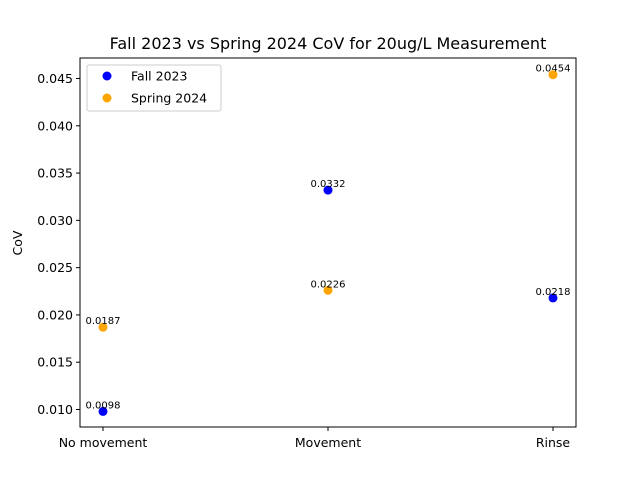  I want to click on legend-label: Spring 2024, so click(169, 98).